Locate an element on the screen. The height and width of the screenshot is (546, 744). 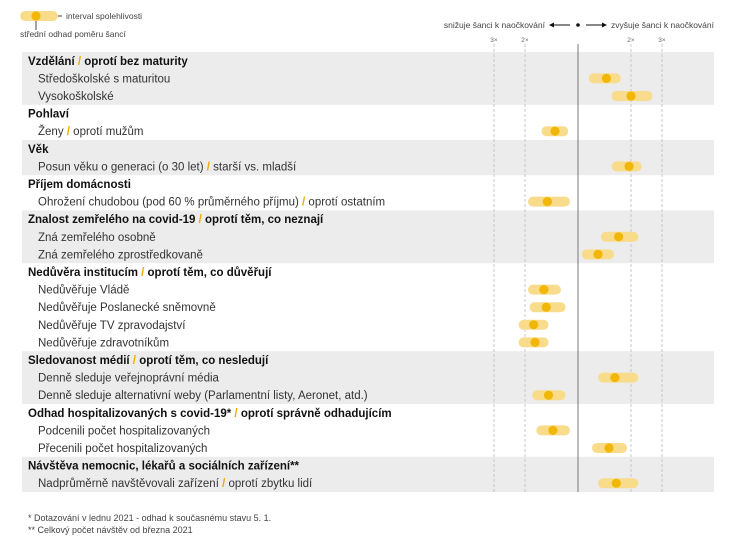
legend-interval-label: interval spolehlivosti is located at coordinates (104, 16).